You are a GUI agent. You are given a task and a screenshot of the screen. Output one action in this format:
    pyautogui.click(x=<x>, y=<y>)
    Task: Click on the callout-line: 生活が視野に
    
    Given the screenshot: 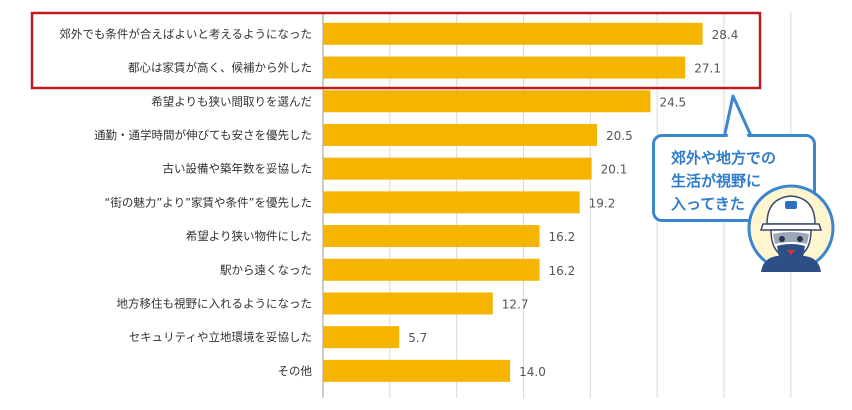 What is the action you would take?
    pyautogui.click(x=716, y=181)
    